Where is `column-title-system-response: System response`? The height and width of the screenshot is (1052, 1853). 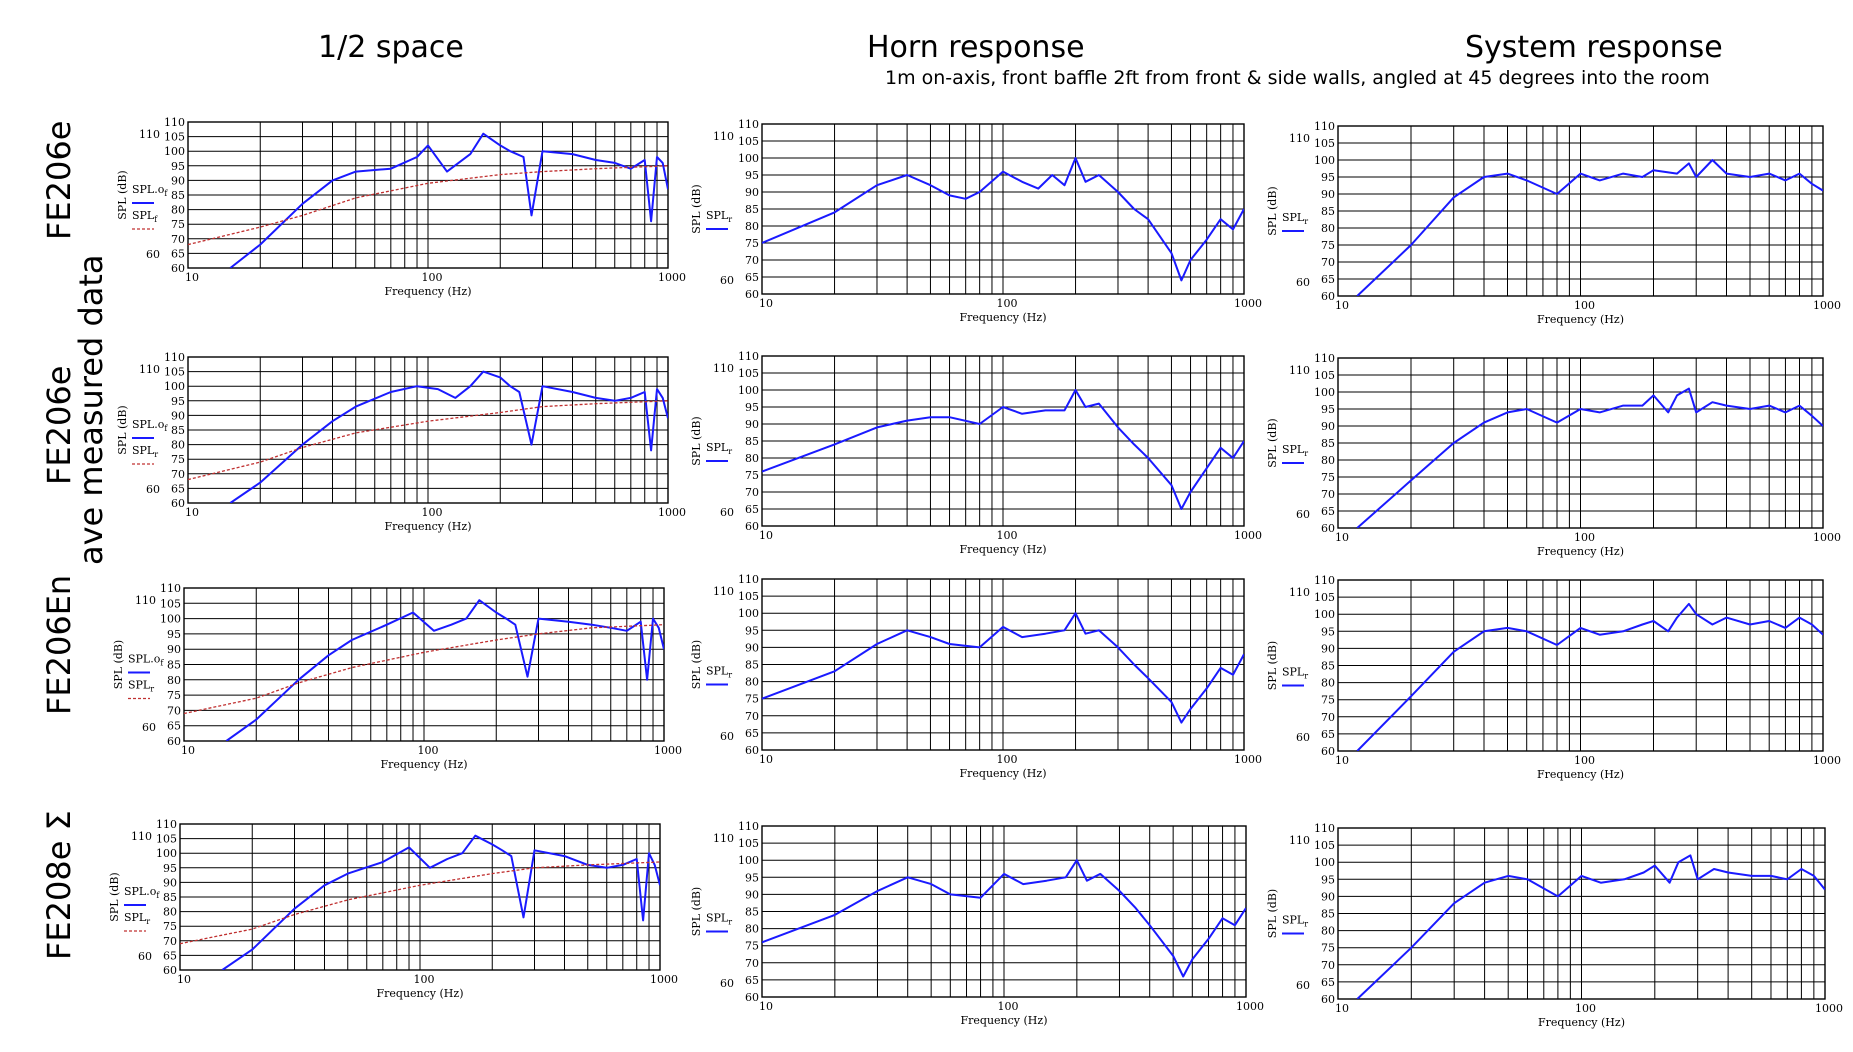 column-title-system-response: System response is located at coordinates (1594, 47).